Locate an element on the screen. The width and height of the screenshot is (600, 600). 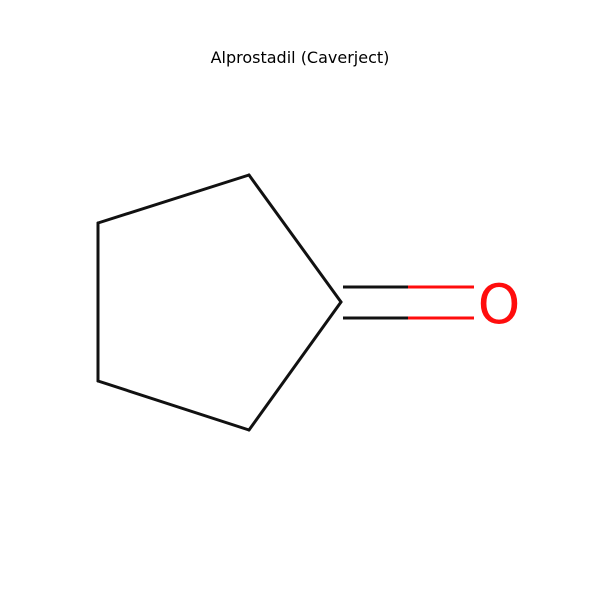
diagram-title: Alprostadil (Caverject) is located at coordinates (300, 57).